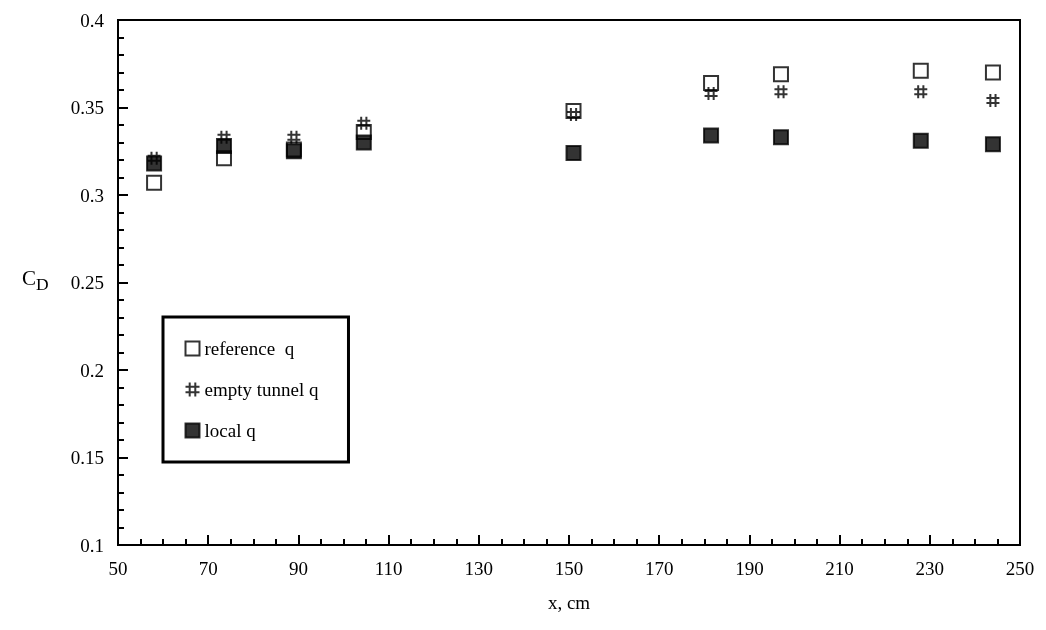 The image size is (1046, 630). What do you see at coordinates (249, 348) in the screenshot?
I see `legend-label: reference q` at bounding box center [249, 348].